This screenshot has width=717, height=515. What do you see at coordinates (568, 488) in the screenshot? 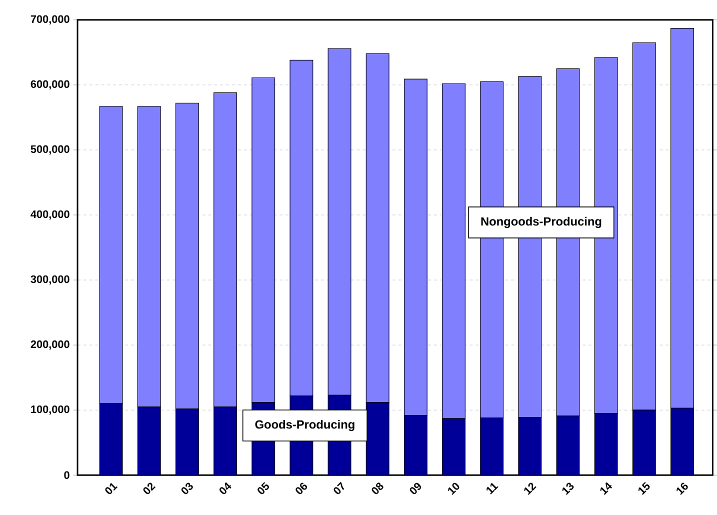
I see `x-tick-label: 13` at bounding box center [568, 488].